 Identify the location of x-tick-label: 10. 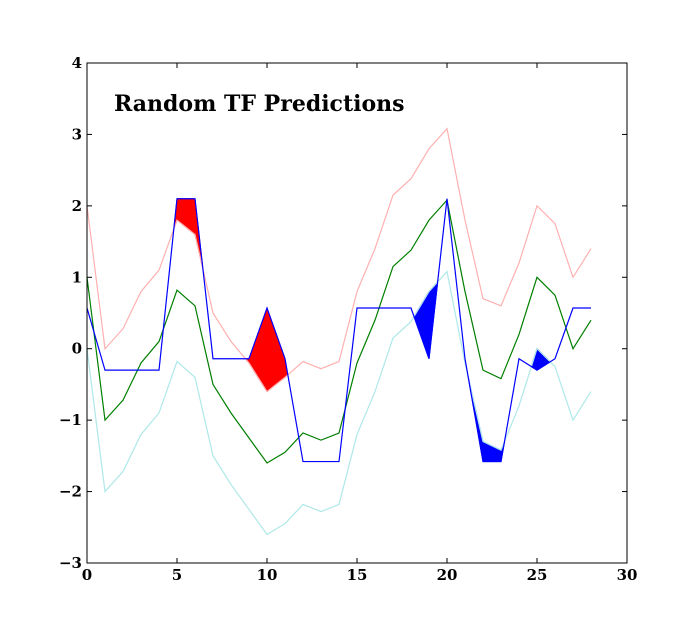
(267, 575).